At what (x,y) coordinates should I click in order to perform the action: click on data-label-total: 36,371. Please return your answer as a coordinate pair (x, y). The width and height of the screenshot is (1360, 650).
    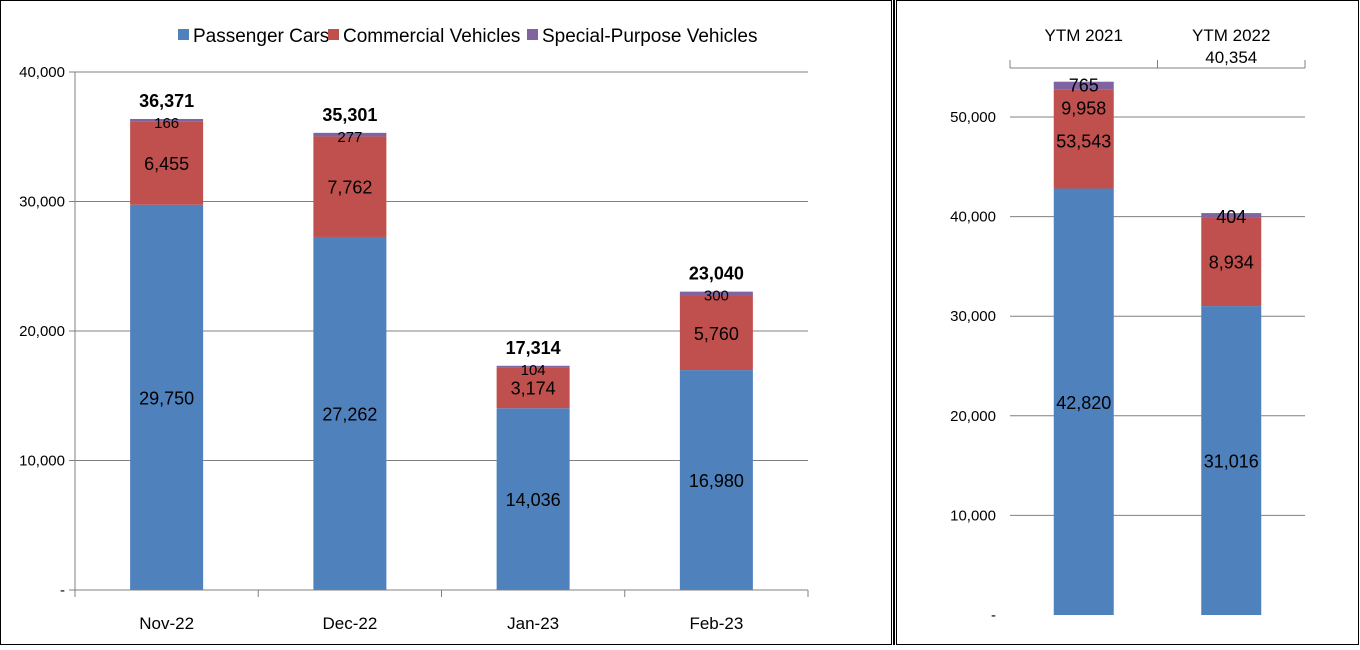
    Looking at the image, I should click on (166, 101).